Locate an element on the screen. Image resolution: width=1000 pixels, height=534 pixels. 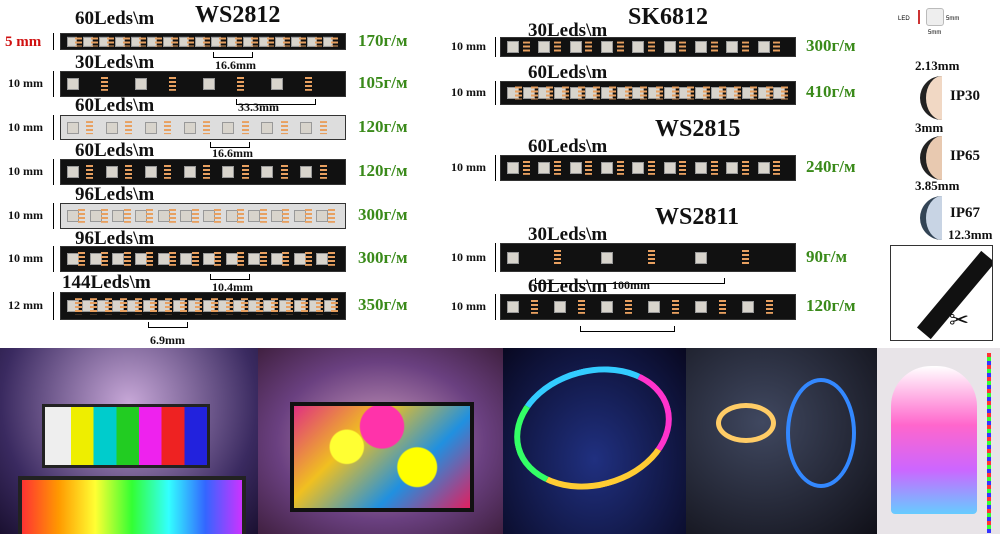
rating-ip30: IP30 is located at coordinates (965, 96).